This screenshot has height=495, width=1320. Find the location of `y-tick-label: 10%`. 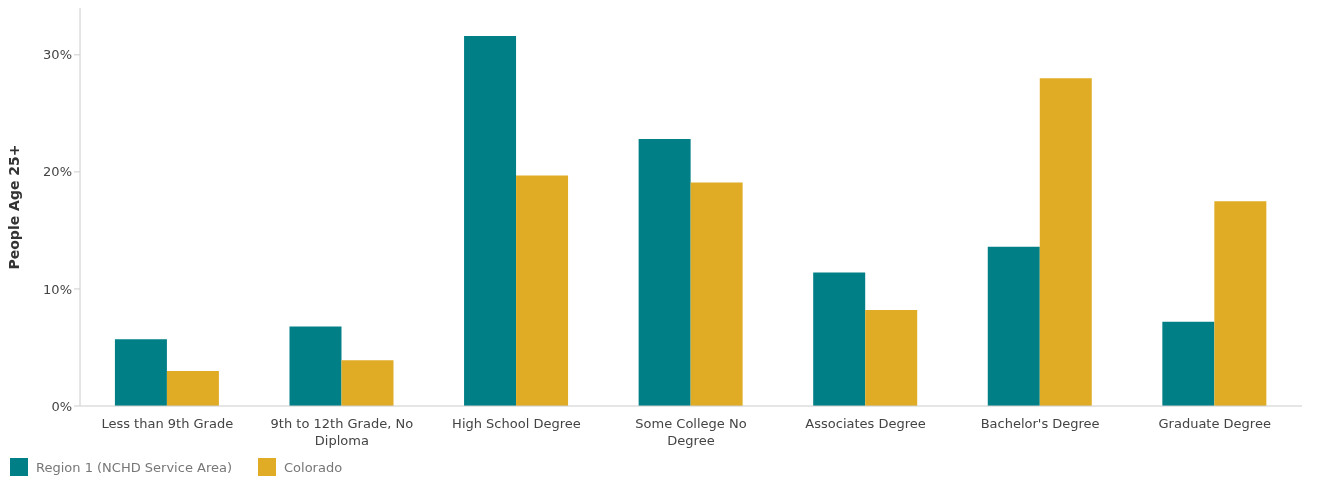

y-tick-label: 10% is located at coordinates (57, 289).